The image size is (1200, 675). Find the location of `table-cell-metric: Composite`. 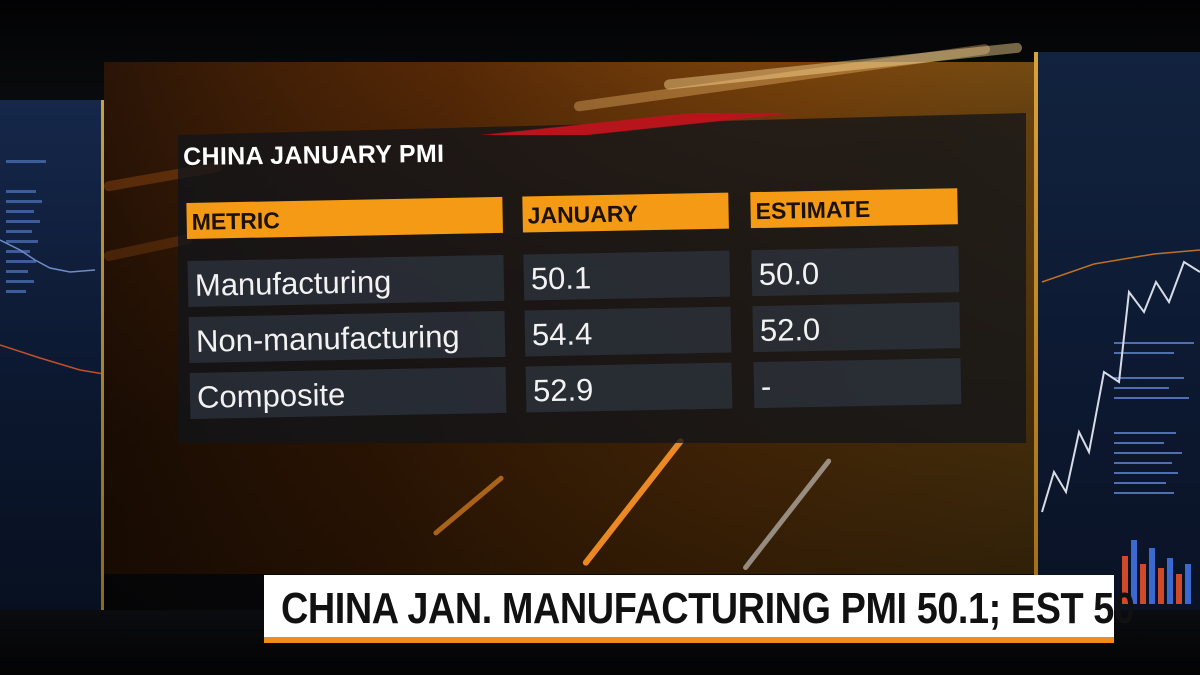

table-cell-metric: Composite is located at coordinates (348, 392).